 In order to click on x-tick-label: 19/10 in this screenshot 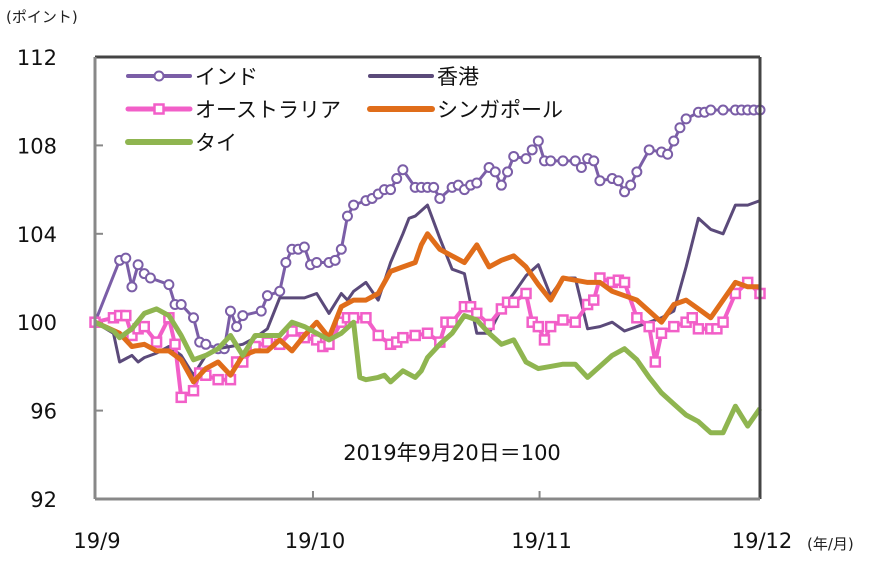, I will do `click(315, 541)`.